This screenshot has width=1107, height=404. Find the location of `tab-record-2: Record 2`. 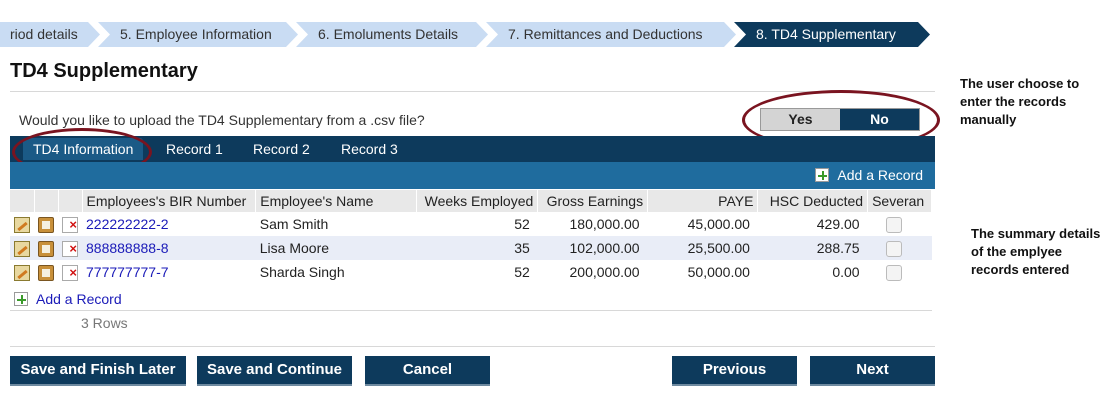

tab-record-2: Record 2 is located at coordinates (281, 149).